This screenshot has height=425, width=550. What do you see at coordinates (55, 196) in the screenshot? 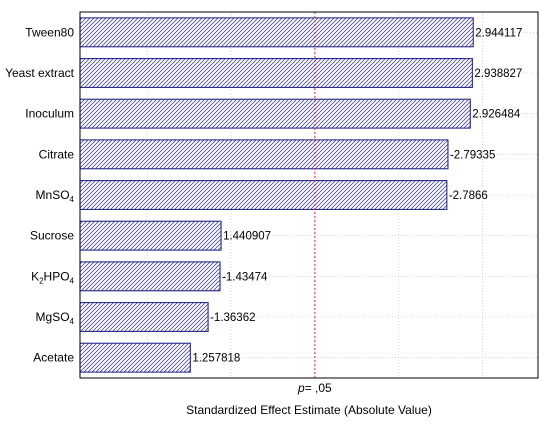
I see `category-label: MnSO4` at bounding box center [55, 196].